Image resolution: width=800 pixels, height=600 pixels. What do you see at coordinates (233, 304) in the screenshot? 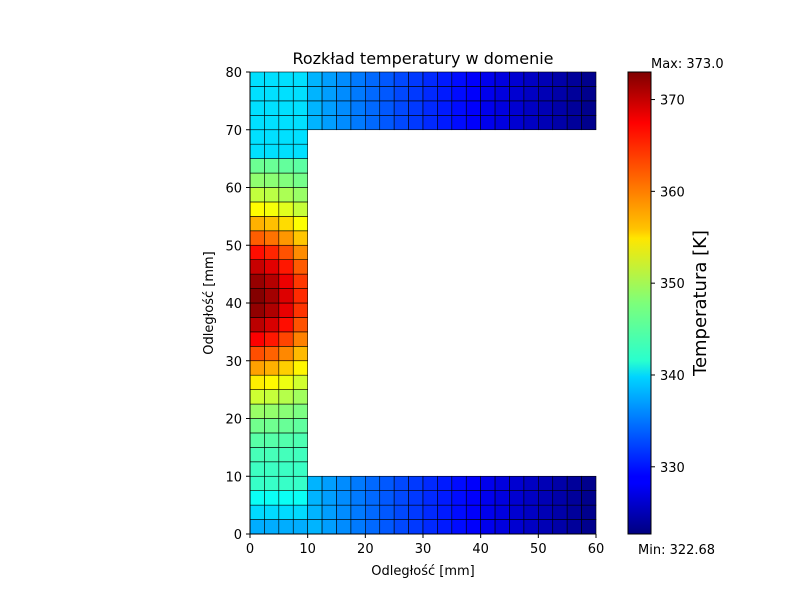
I see `y-tick-label: 40` at bounding box center [233, 304].